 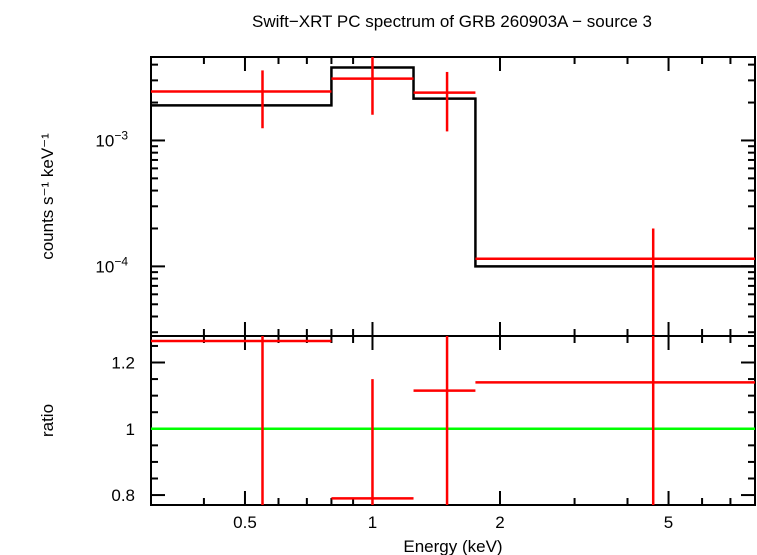 I want to click on y-tick-label: 10⁻⁴, so click(x=111, y=265).